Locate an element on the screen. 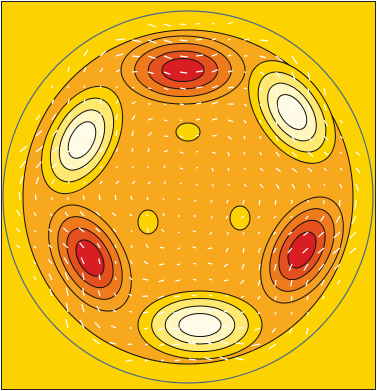 Image resolution: width=377 pixels, height=391 pixels. small-contour is located at coordinates (188, 132).